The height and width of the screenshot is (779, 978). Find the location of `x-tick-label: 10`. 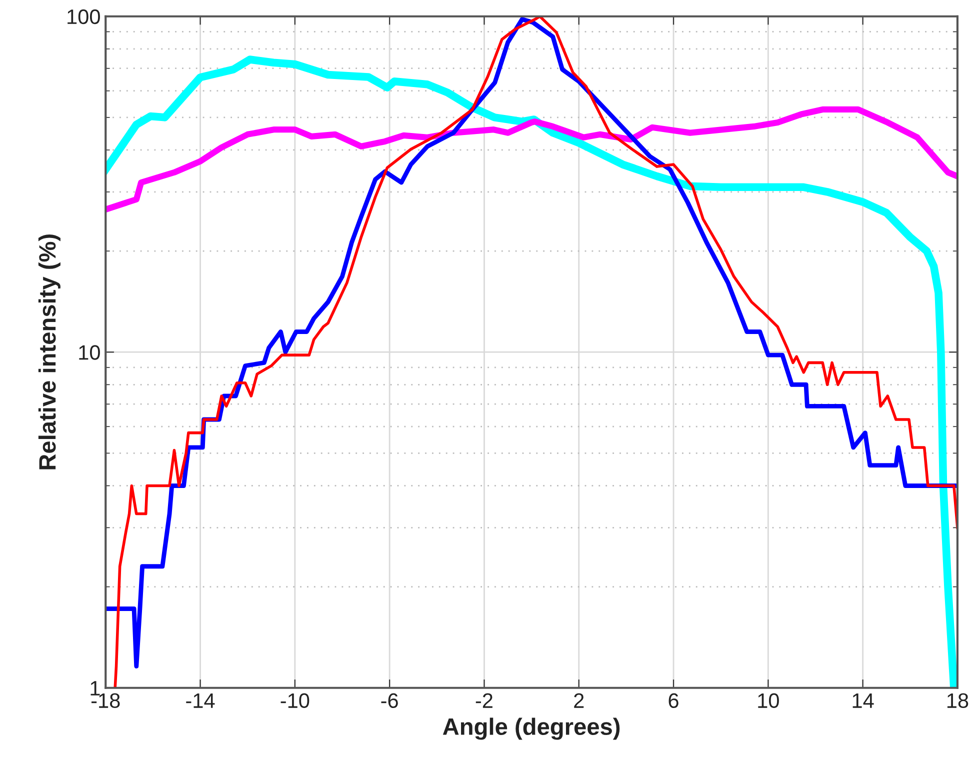

x-tick-label: 10 is located at coordinates (768, 700).